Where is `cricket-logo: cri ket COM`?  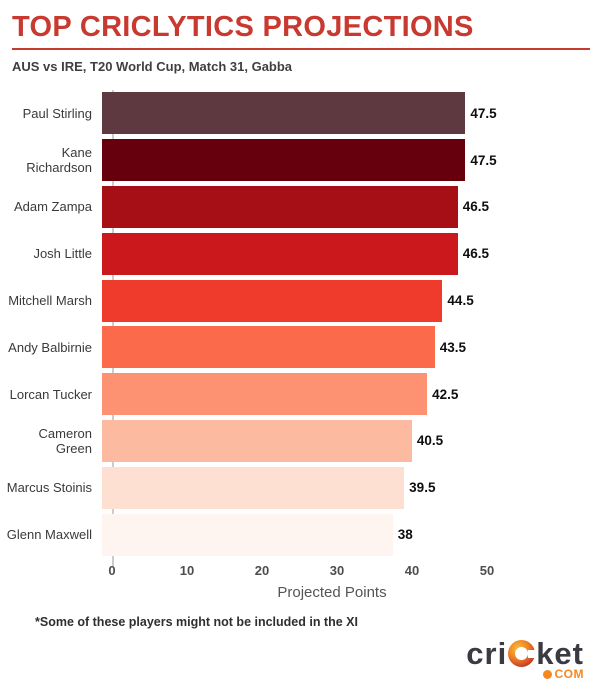 cricket-logo: cri ket COM is located at coordinates (525, 659).